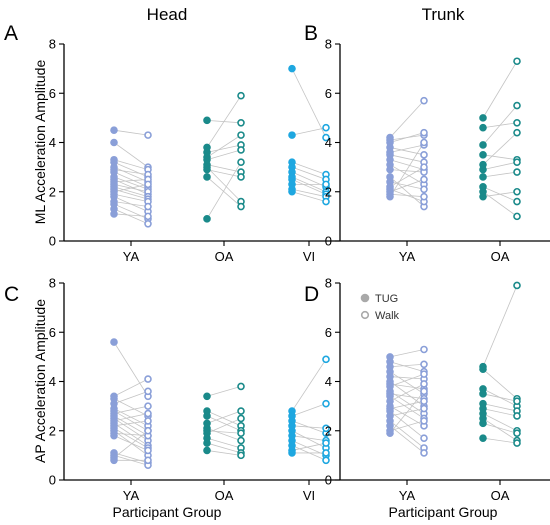 Image resolution: width=550 pixels, height=525 pixels. I want to click on y-tick-label-c-8: 8, so click(52, 283).